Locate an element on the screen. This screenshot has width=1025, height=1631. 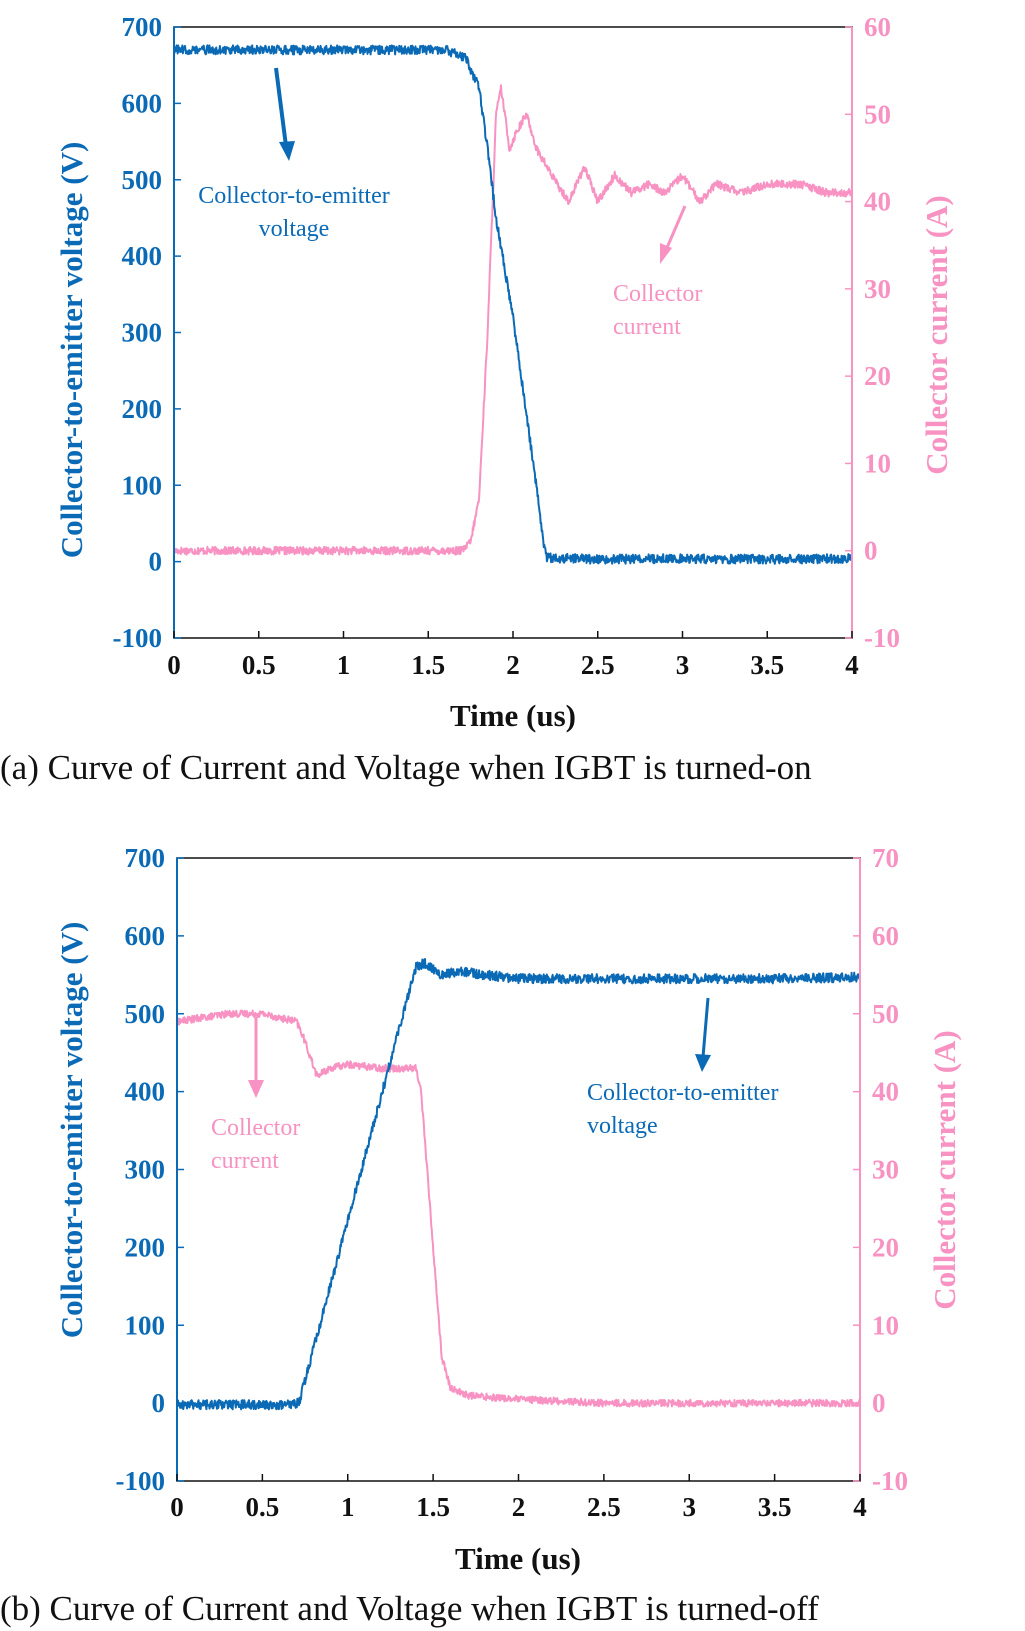
panel-b-left-tick-labels: 700 600 500 400 300 200 100 0 -100 is located at coordinates (141, 1169).